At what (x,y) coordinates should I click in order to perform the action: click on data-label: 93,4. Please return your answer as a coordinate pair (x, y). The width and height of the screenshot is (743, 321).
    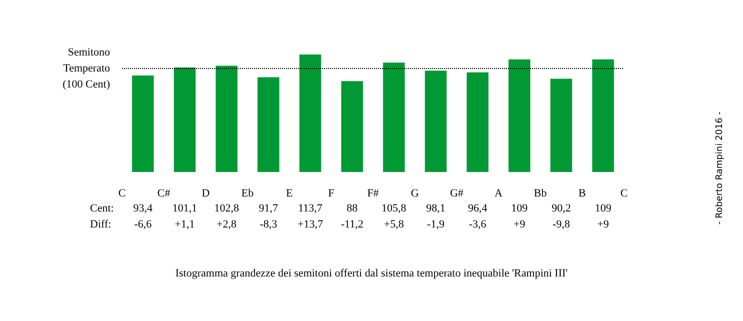
    Looking at the image, I should click on (143, 208).